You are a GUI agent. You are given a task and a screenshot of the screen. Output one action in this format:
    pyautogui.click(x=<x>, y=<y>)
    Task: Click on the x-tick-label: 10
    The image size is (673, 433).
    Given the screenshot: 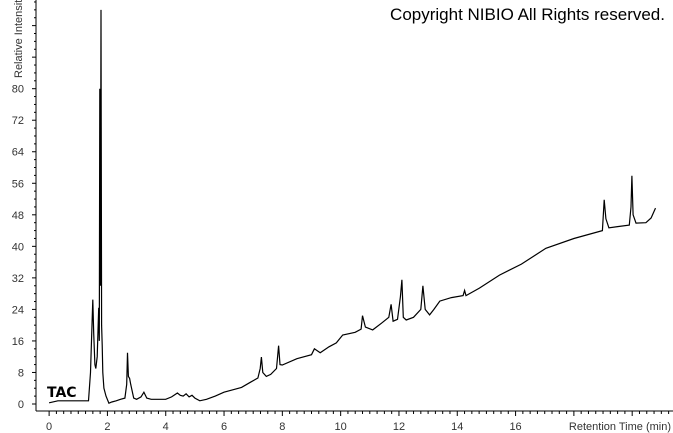 What is the action you would take?
    pyautogui.click(x=341, y=427)
    